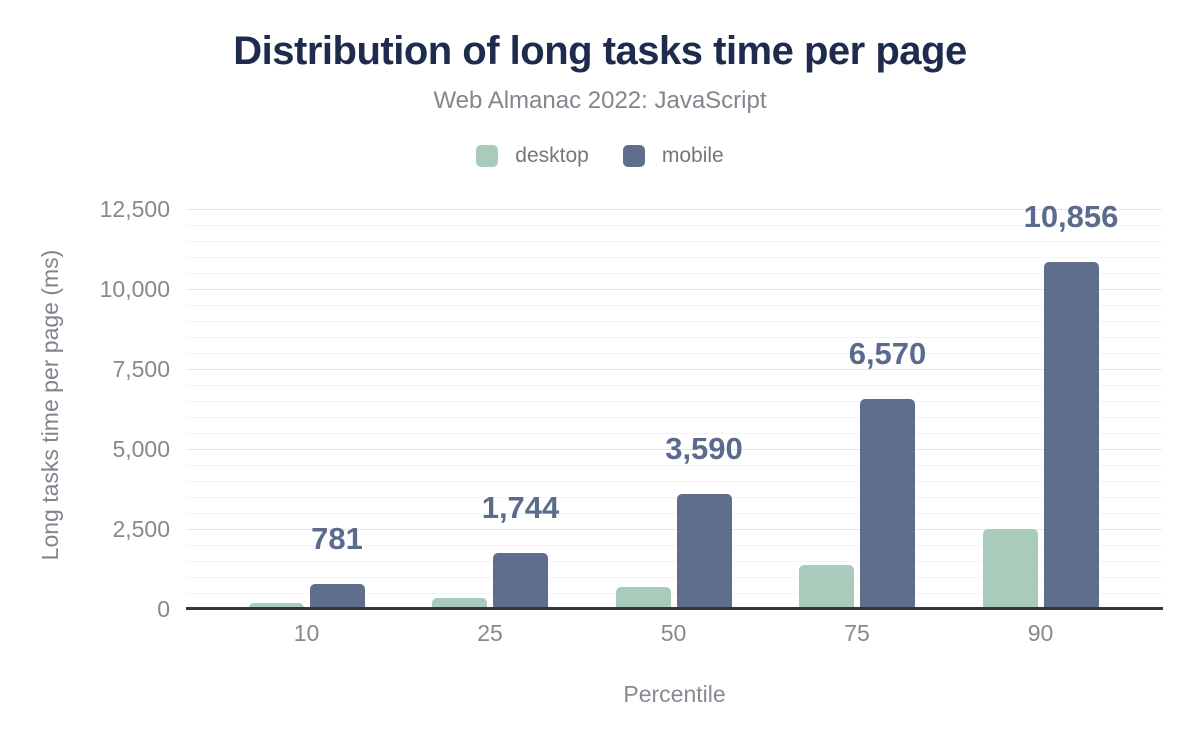 The width and height of the screenshot is (1200, 742). I want to click on y-tick-label: 2,500, so click(141, 529).